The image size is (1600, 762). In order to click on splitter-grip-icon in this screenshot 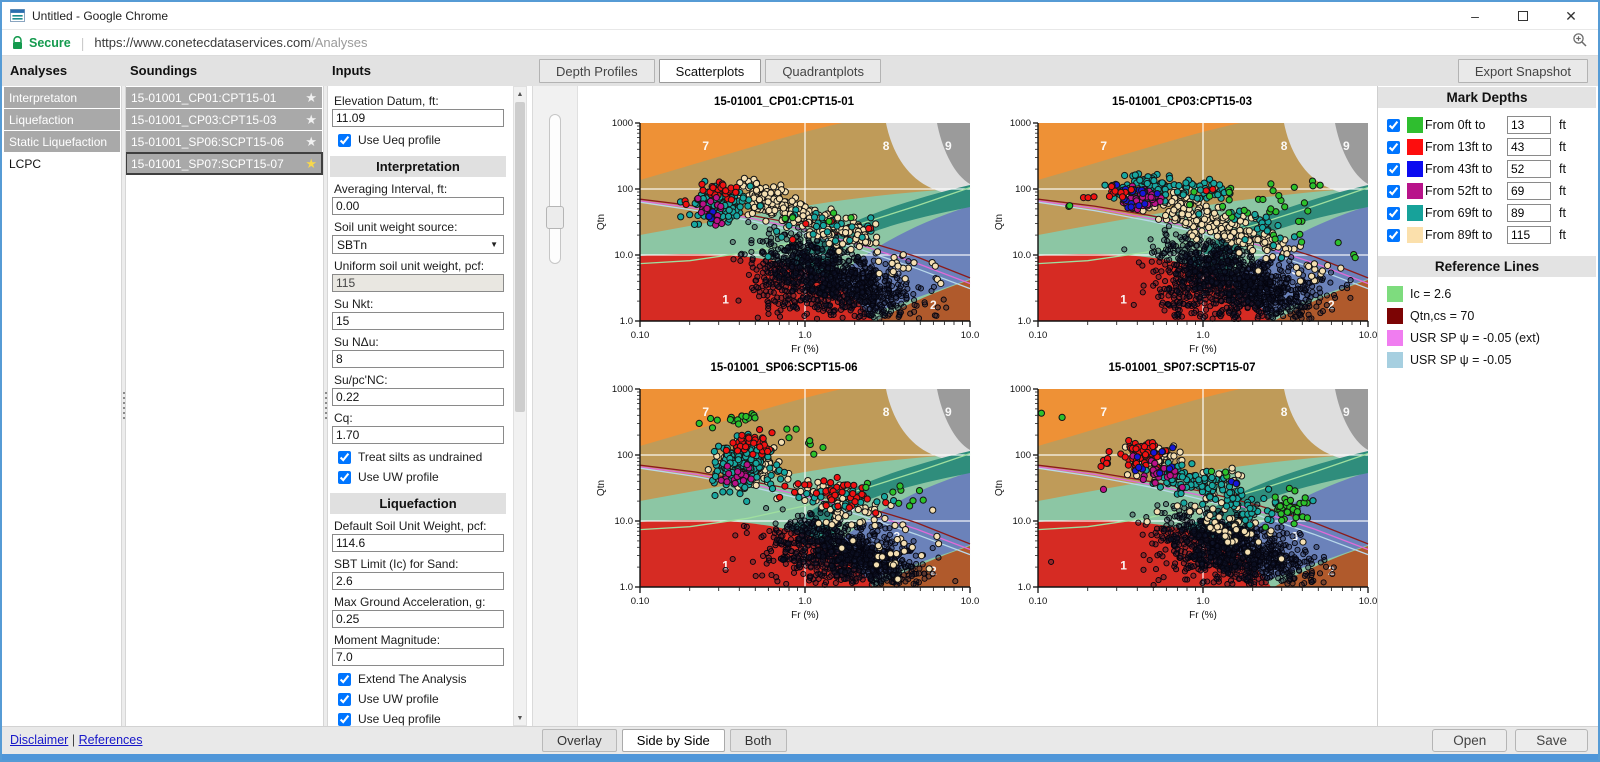, I will do `click(326, 406)`.